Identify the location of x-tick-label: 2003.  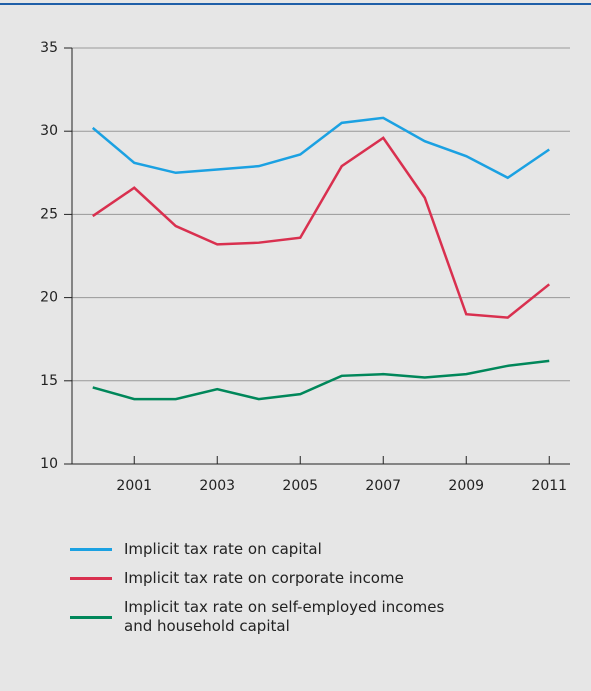
(217, 486).